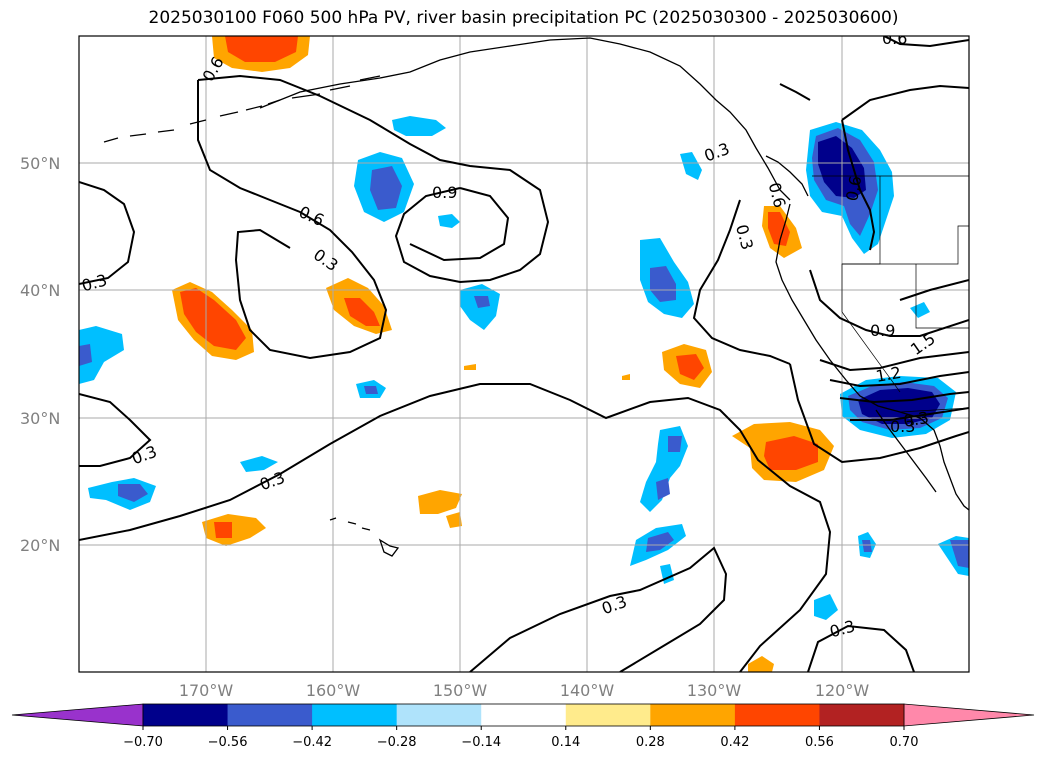 The width and height of the screenshot is (1047, 765). I want to click on colorbar-under-triangle, so click(77, 715).